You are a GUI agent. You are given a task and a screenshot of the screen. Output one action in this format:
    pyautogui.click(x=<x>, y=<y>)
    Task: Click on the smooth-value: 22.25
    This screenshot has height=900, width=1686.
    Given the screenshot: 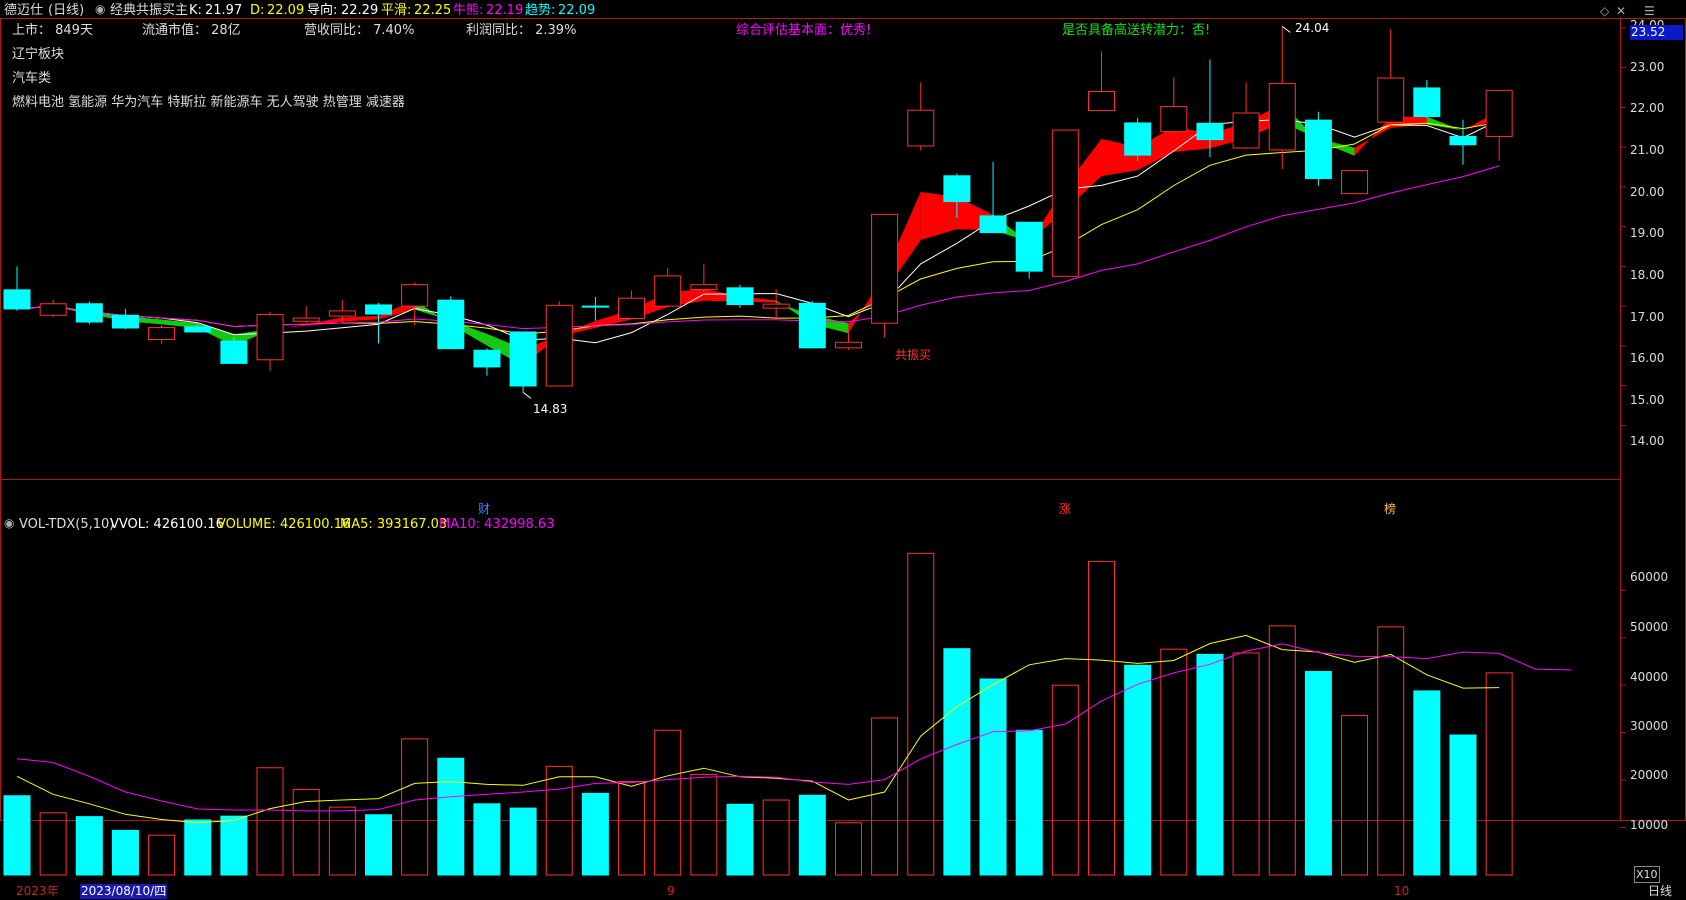 What is the action you would take?
    pyautogui.click(x=433, y=10)
    